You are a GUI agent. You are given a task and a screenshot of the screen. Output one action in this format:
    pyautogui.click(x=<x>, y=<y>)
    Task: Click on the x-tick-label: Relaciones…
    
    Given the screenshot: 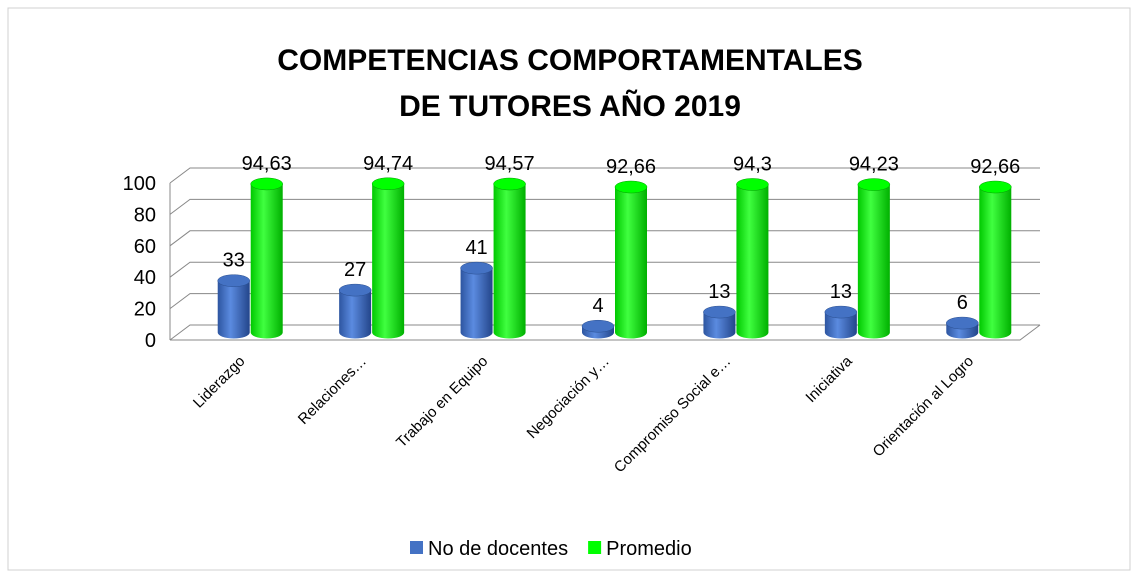 What is the action you would take?
    pyautogui.click(x=332, y=390)
    